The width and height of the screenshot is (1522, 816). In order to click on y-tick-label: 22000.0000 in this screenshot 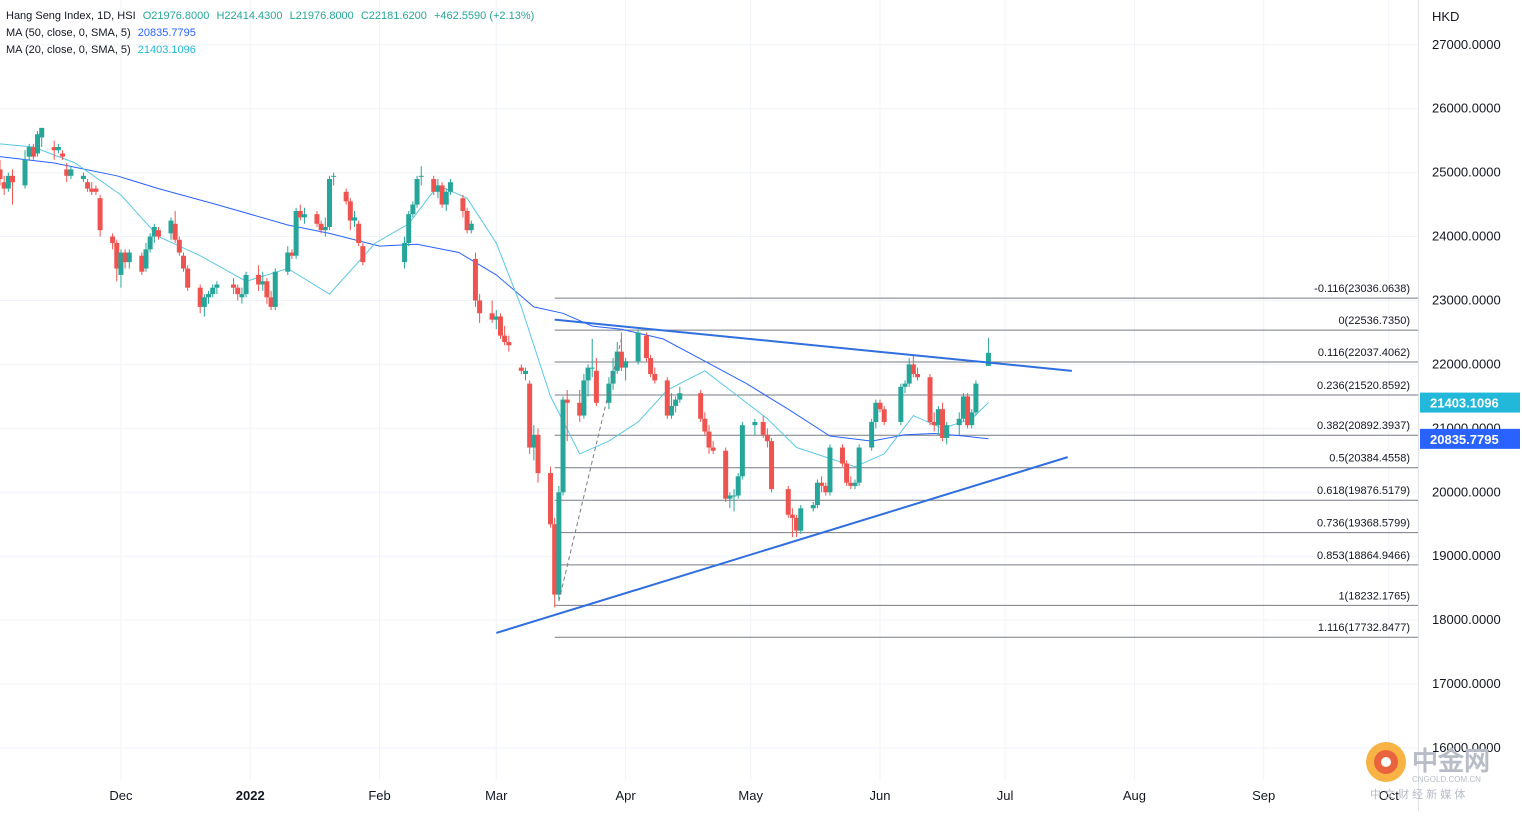, I will do `click(1466, 363)`.